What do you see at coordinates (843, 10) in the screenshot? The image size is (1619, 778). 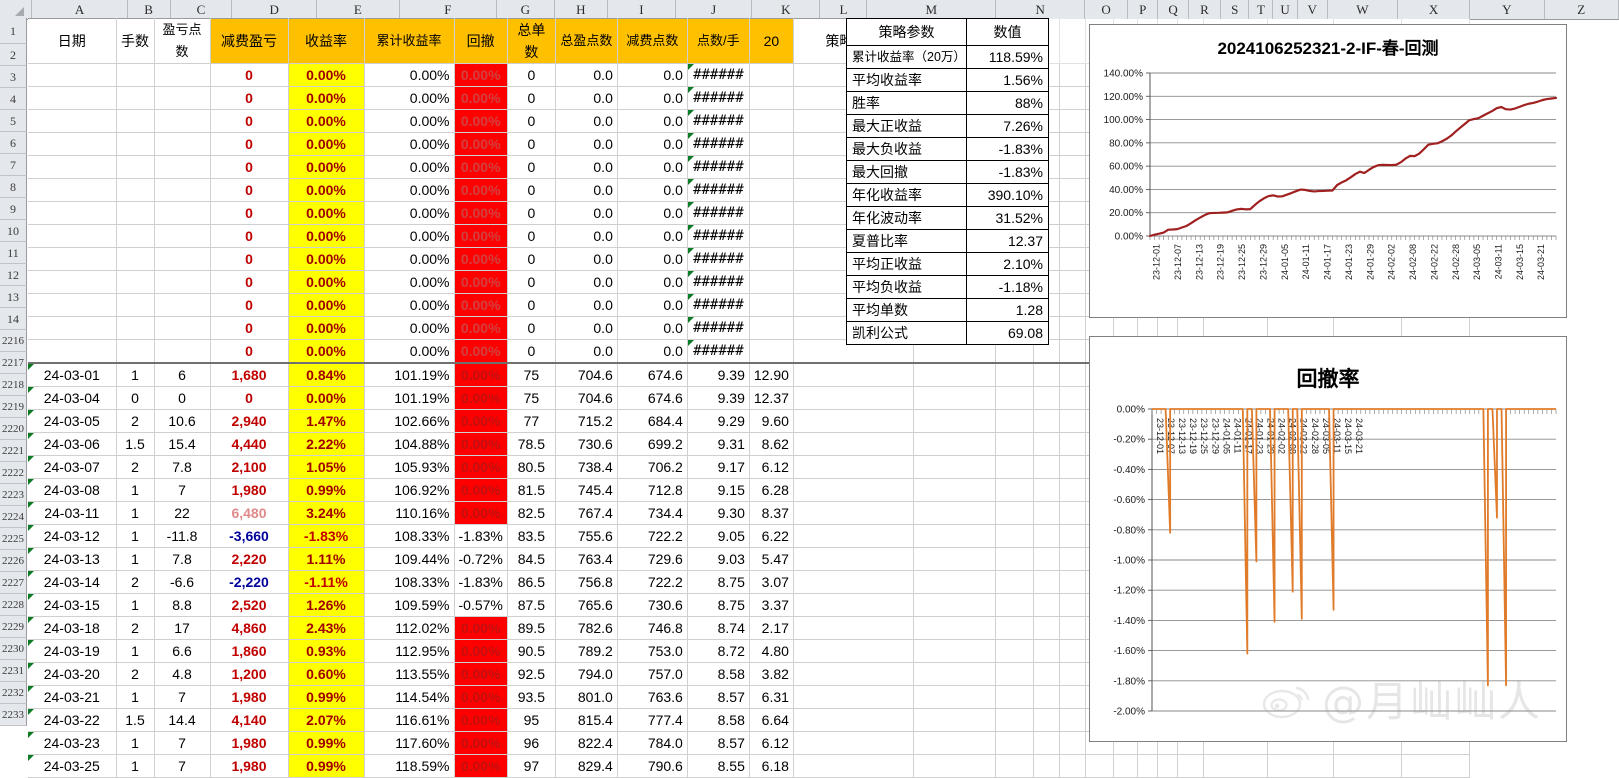 I see `column-header-L: L` at bounding box center [843, 10].